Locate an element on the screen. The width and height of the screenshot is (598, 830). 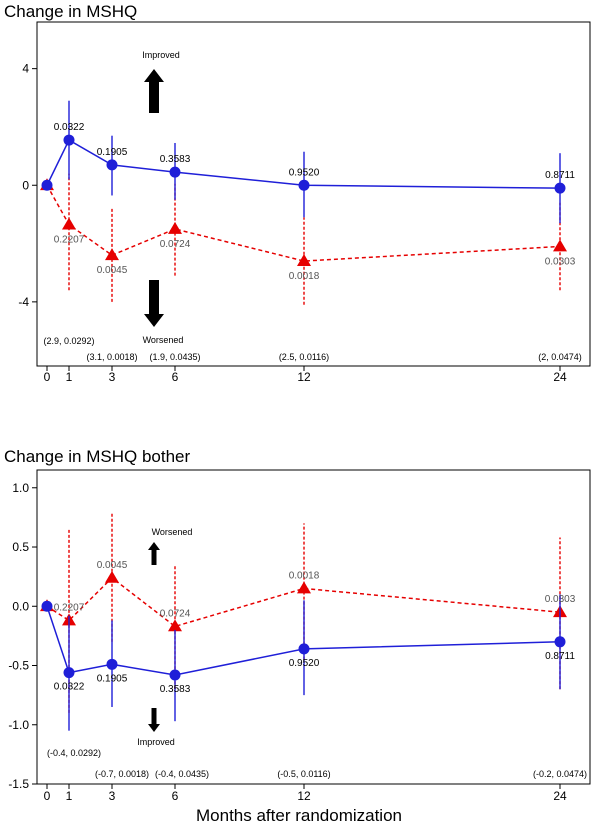
y-tick-label: -4 is located at coordinates (23, 302).